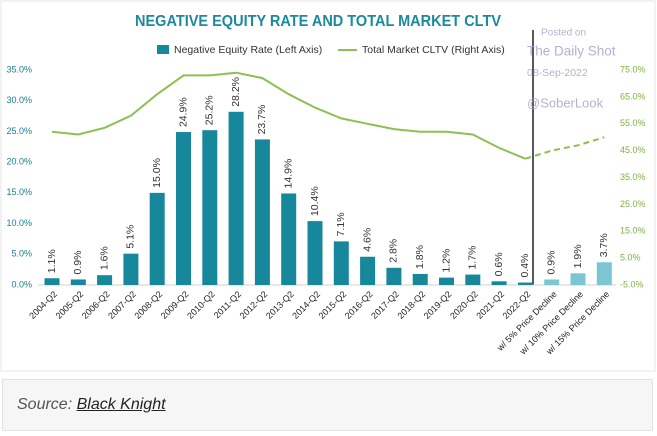  What do you see at coordinates (433, 50) in the screenshot?
I see `legend-label: Total Market CLTV (Right Axis)` at bounding box center [433, 50].